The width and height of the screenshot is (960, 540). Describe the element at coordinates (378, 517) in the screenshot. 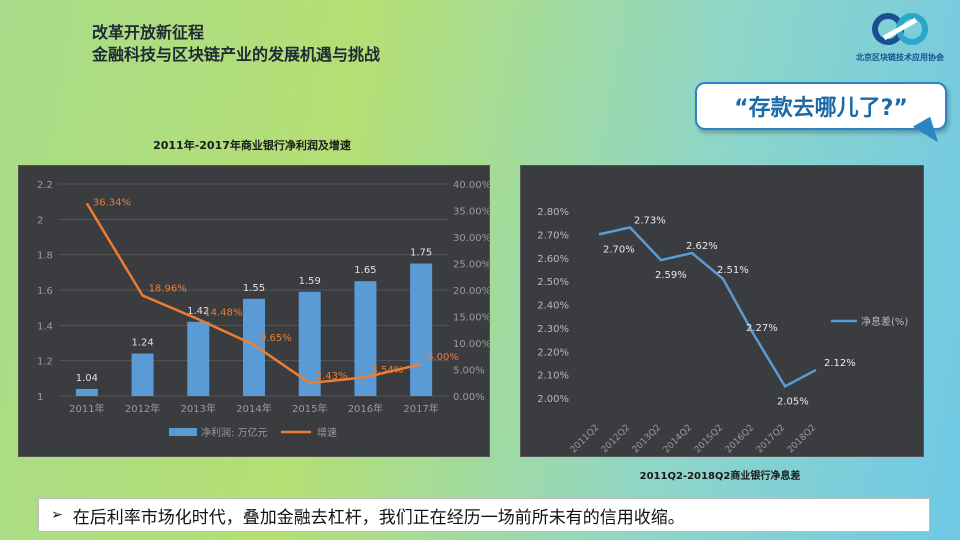

I see `bottom-text: 在后利率市场化时代，叠加金融去杠杆，我们正在经历一场前所未有的信用收缩。` at that location.